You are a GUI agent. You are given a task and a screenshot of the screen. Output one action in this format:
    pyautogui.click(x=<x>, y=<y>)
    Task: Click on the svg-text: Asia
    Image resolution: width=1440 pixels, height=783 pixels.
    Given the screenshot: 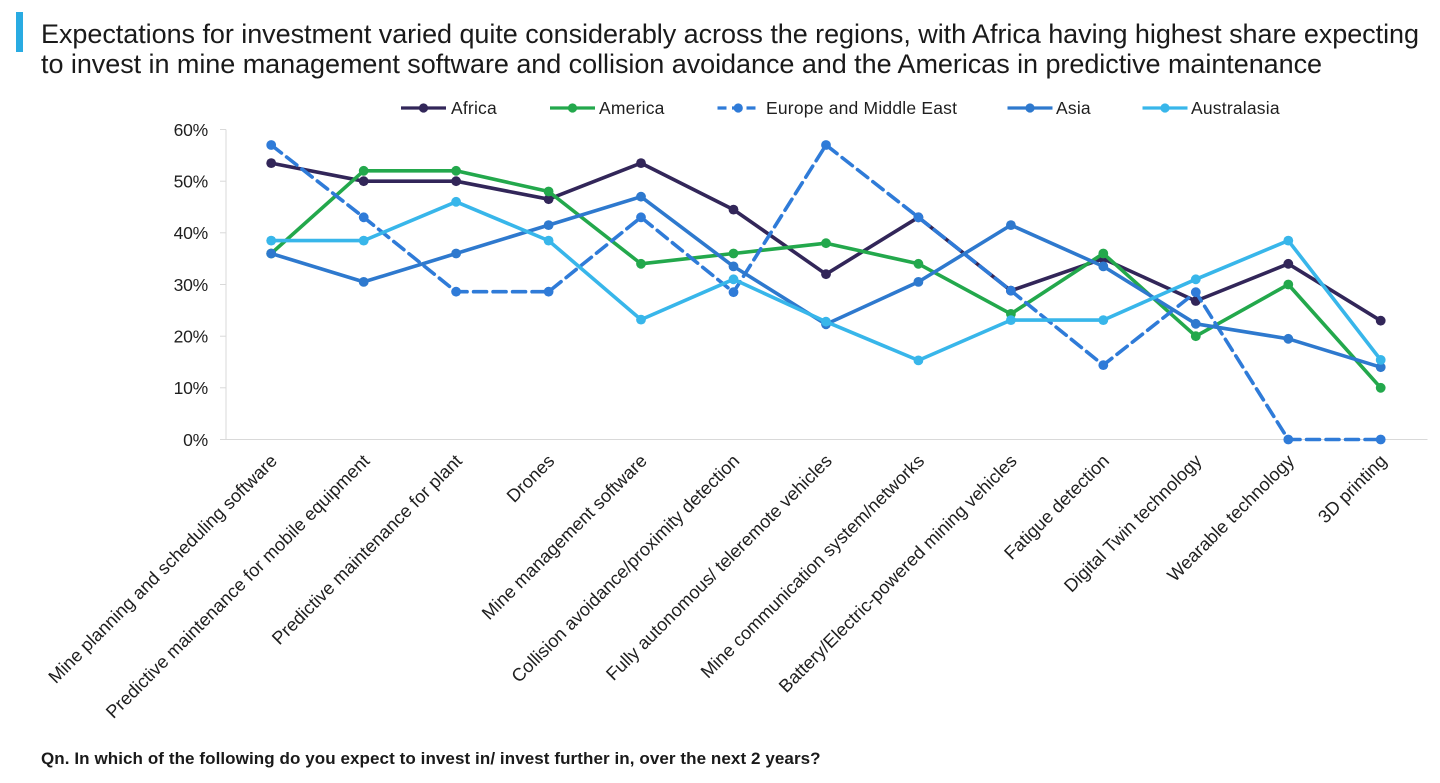 What is the action you would take?
    pyautogui.click(x=1073, y=108)
    